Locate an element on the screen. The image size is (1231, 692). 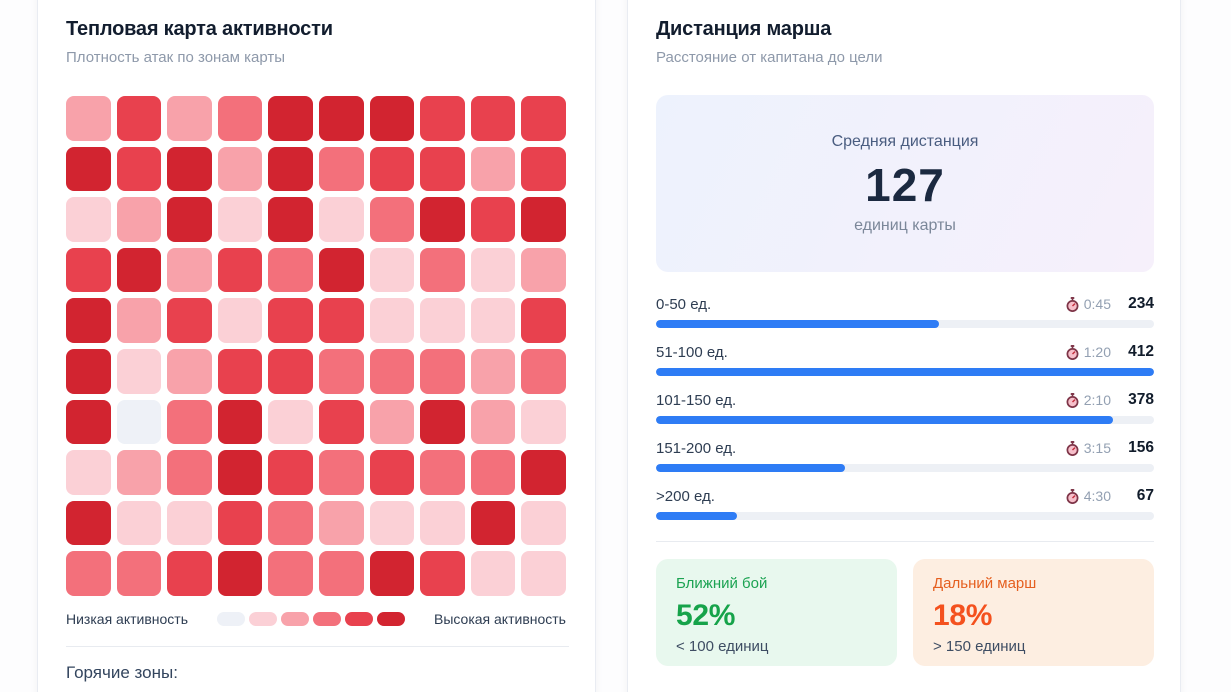
distance-bar-row: 151-200 ед. 3:15 156 is located at coordinates (905, 455).